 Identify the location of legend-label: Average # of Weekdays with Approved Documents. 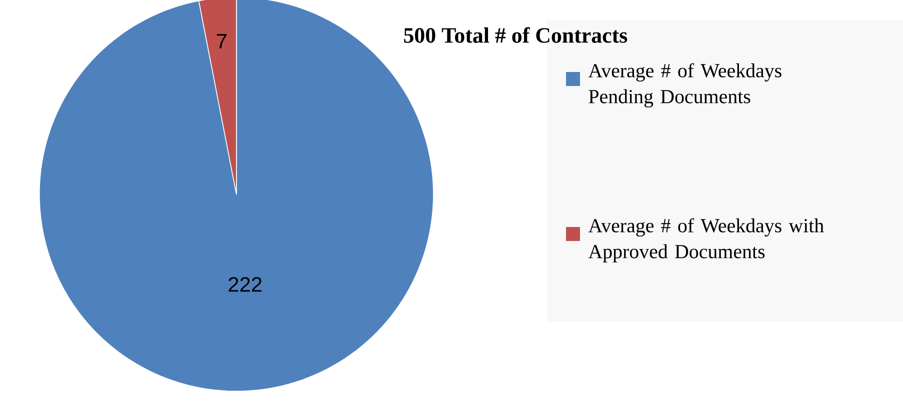
(706, 240).